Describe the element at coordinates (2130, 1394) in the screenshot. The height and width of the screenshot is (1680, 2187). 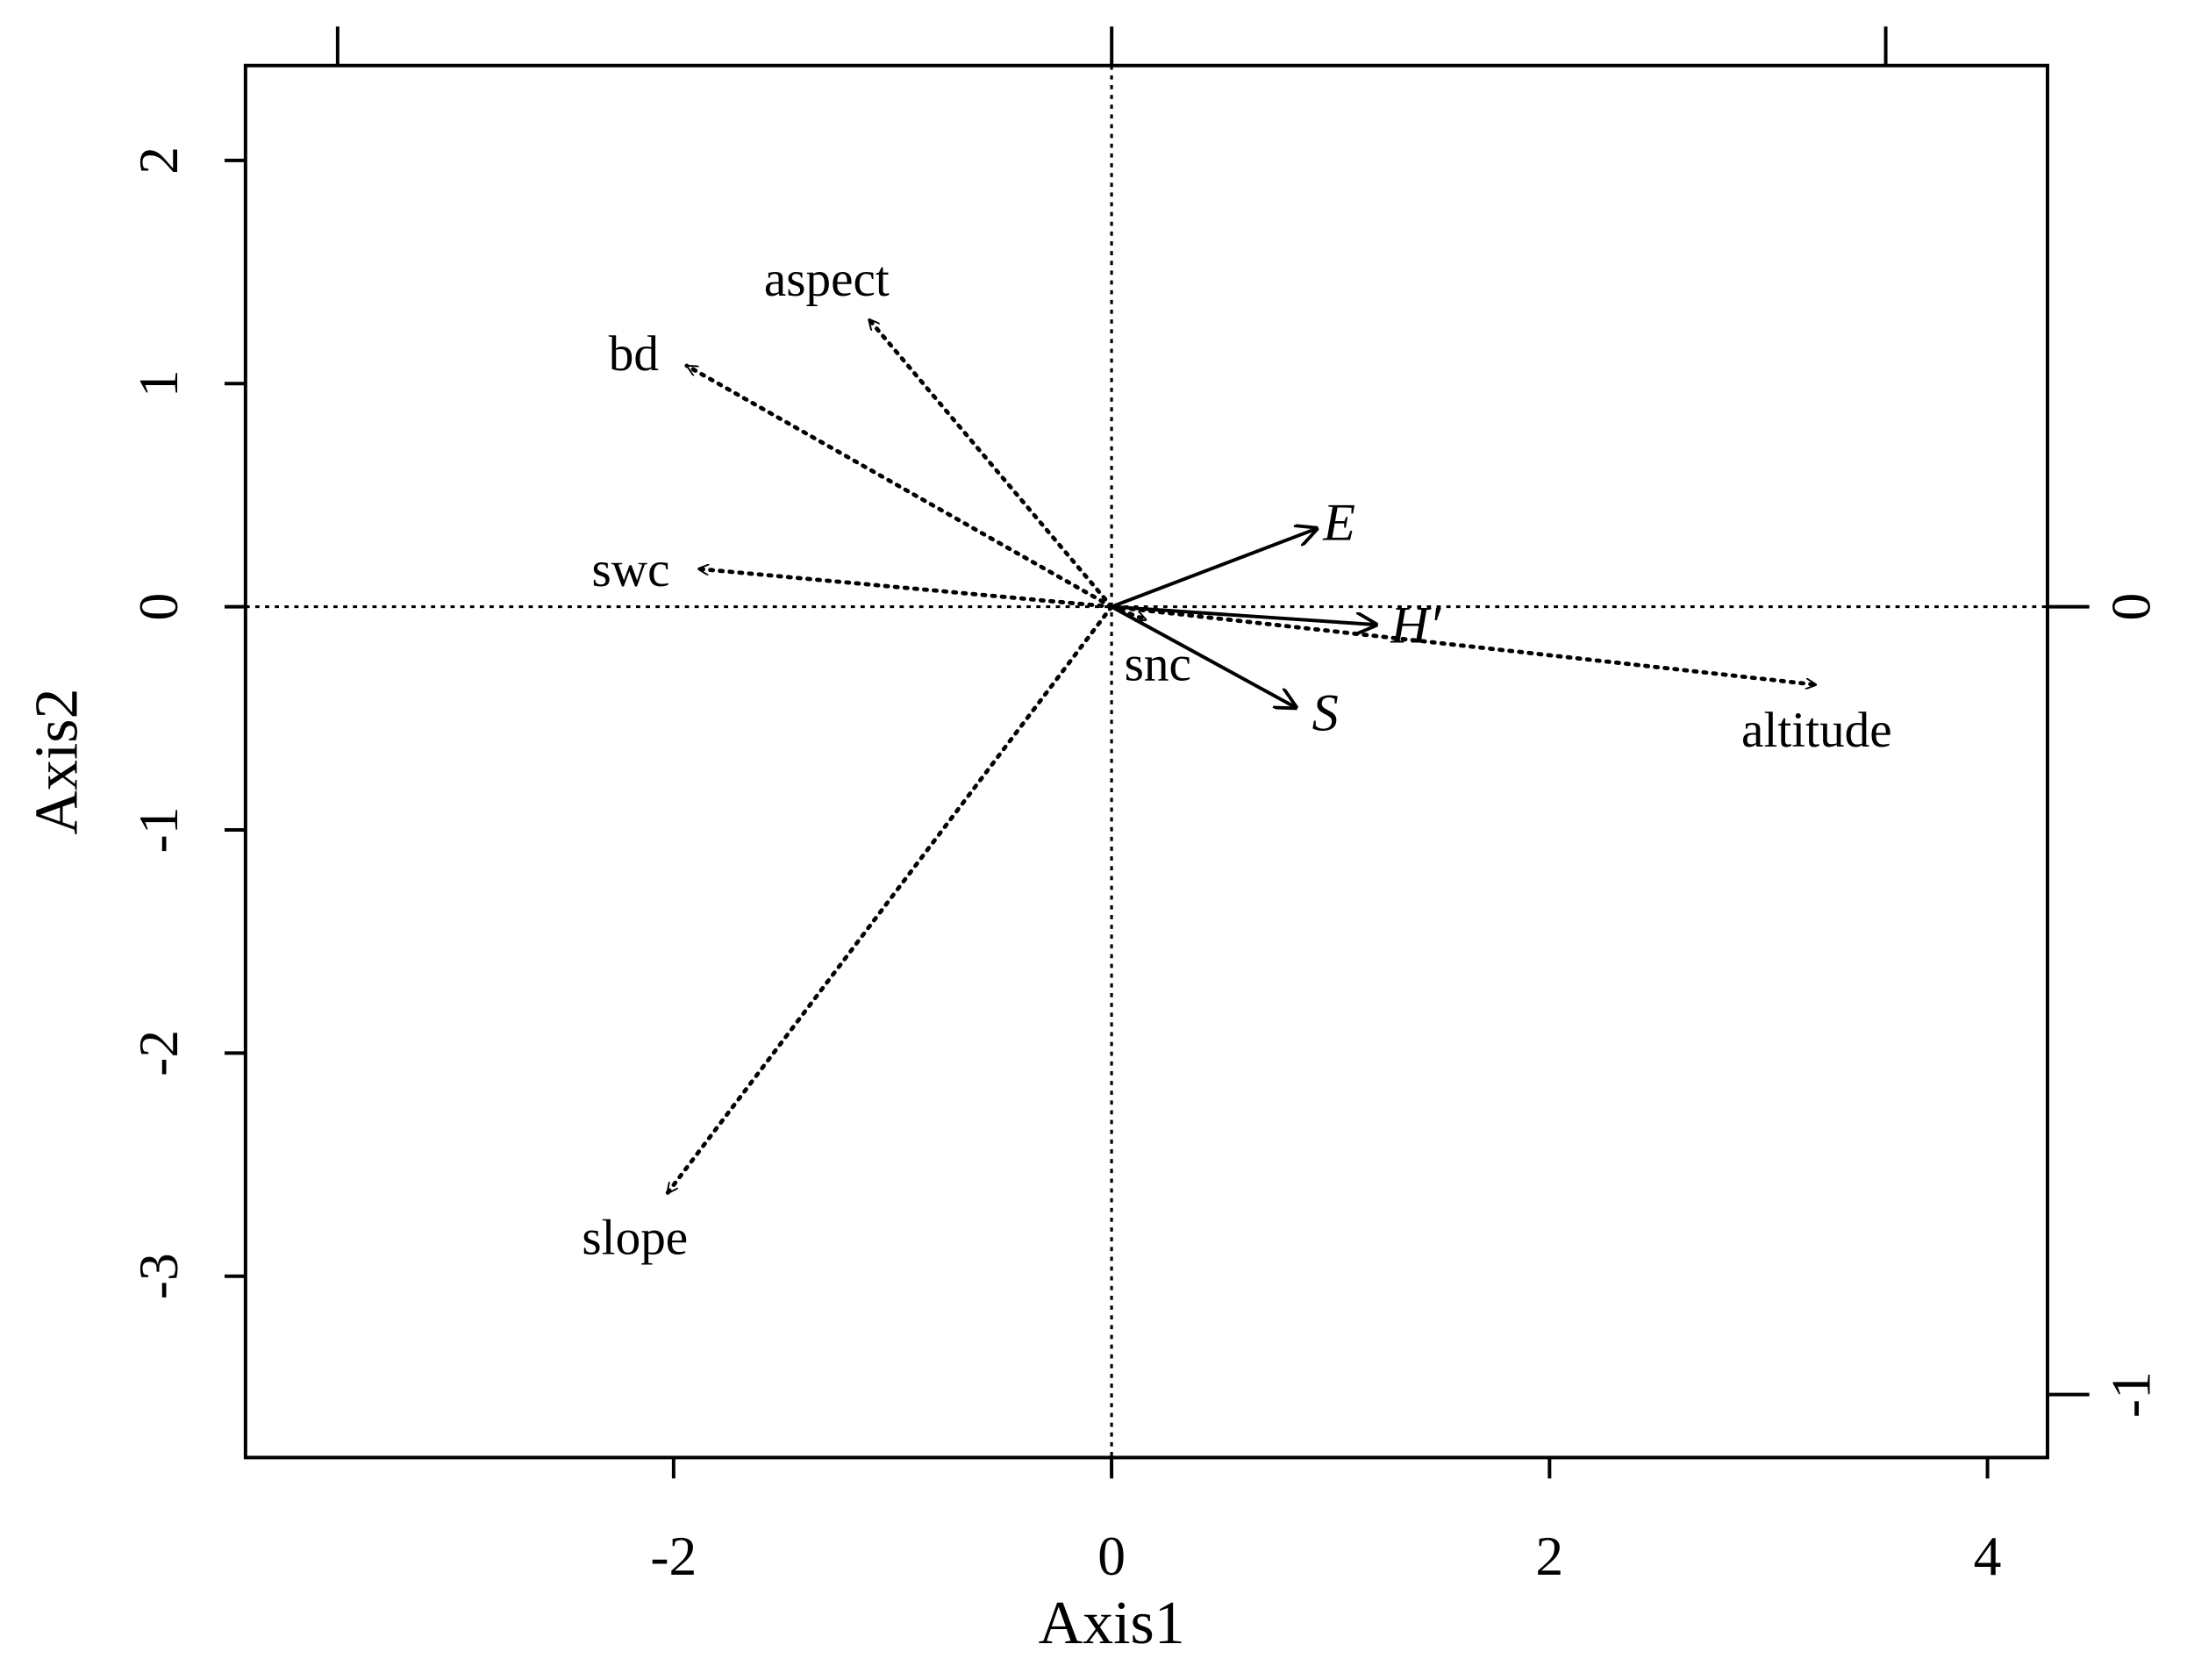
I see `y2-tick-label: -1` at that location.